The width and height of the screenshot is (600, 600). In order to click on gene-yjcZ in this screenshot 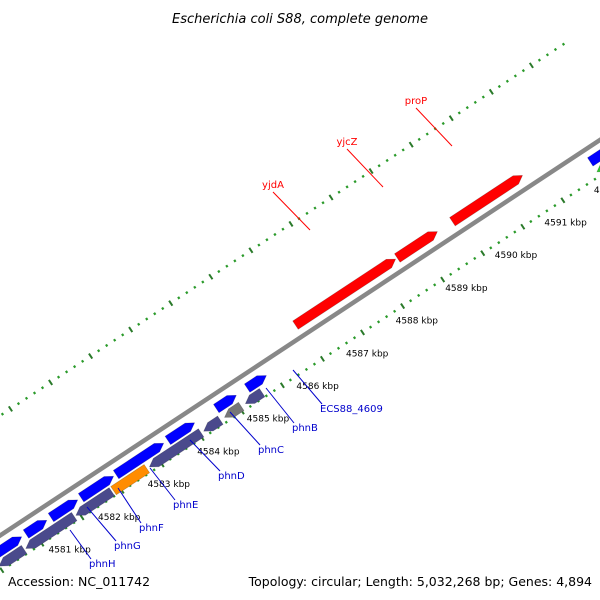, I will do `click(416, 247)`.